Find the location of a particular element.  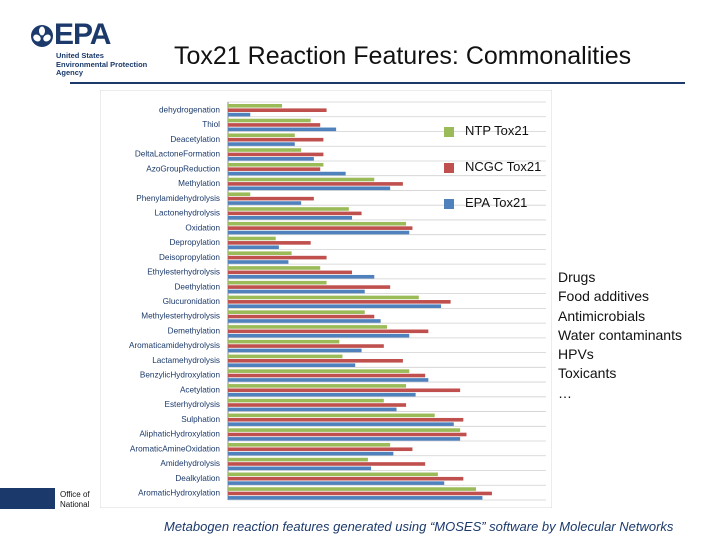

category-item: Food additives is located at coordinates (604, 296).